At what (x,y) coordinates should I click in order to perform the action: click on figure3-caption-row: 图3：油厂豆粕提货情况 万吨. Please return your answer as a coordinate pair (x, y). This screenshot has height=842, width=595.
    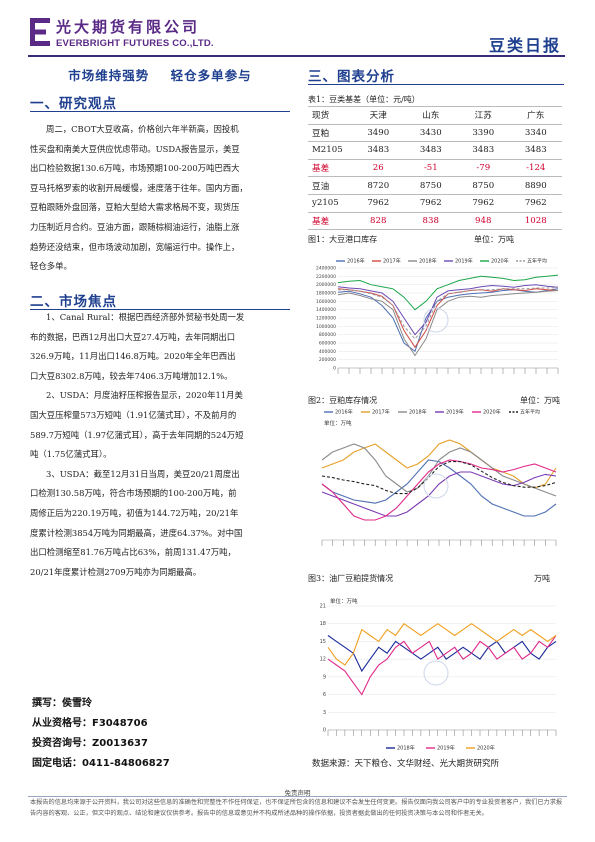
    Looking at the image, I should click on (436, 578).